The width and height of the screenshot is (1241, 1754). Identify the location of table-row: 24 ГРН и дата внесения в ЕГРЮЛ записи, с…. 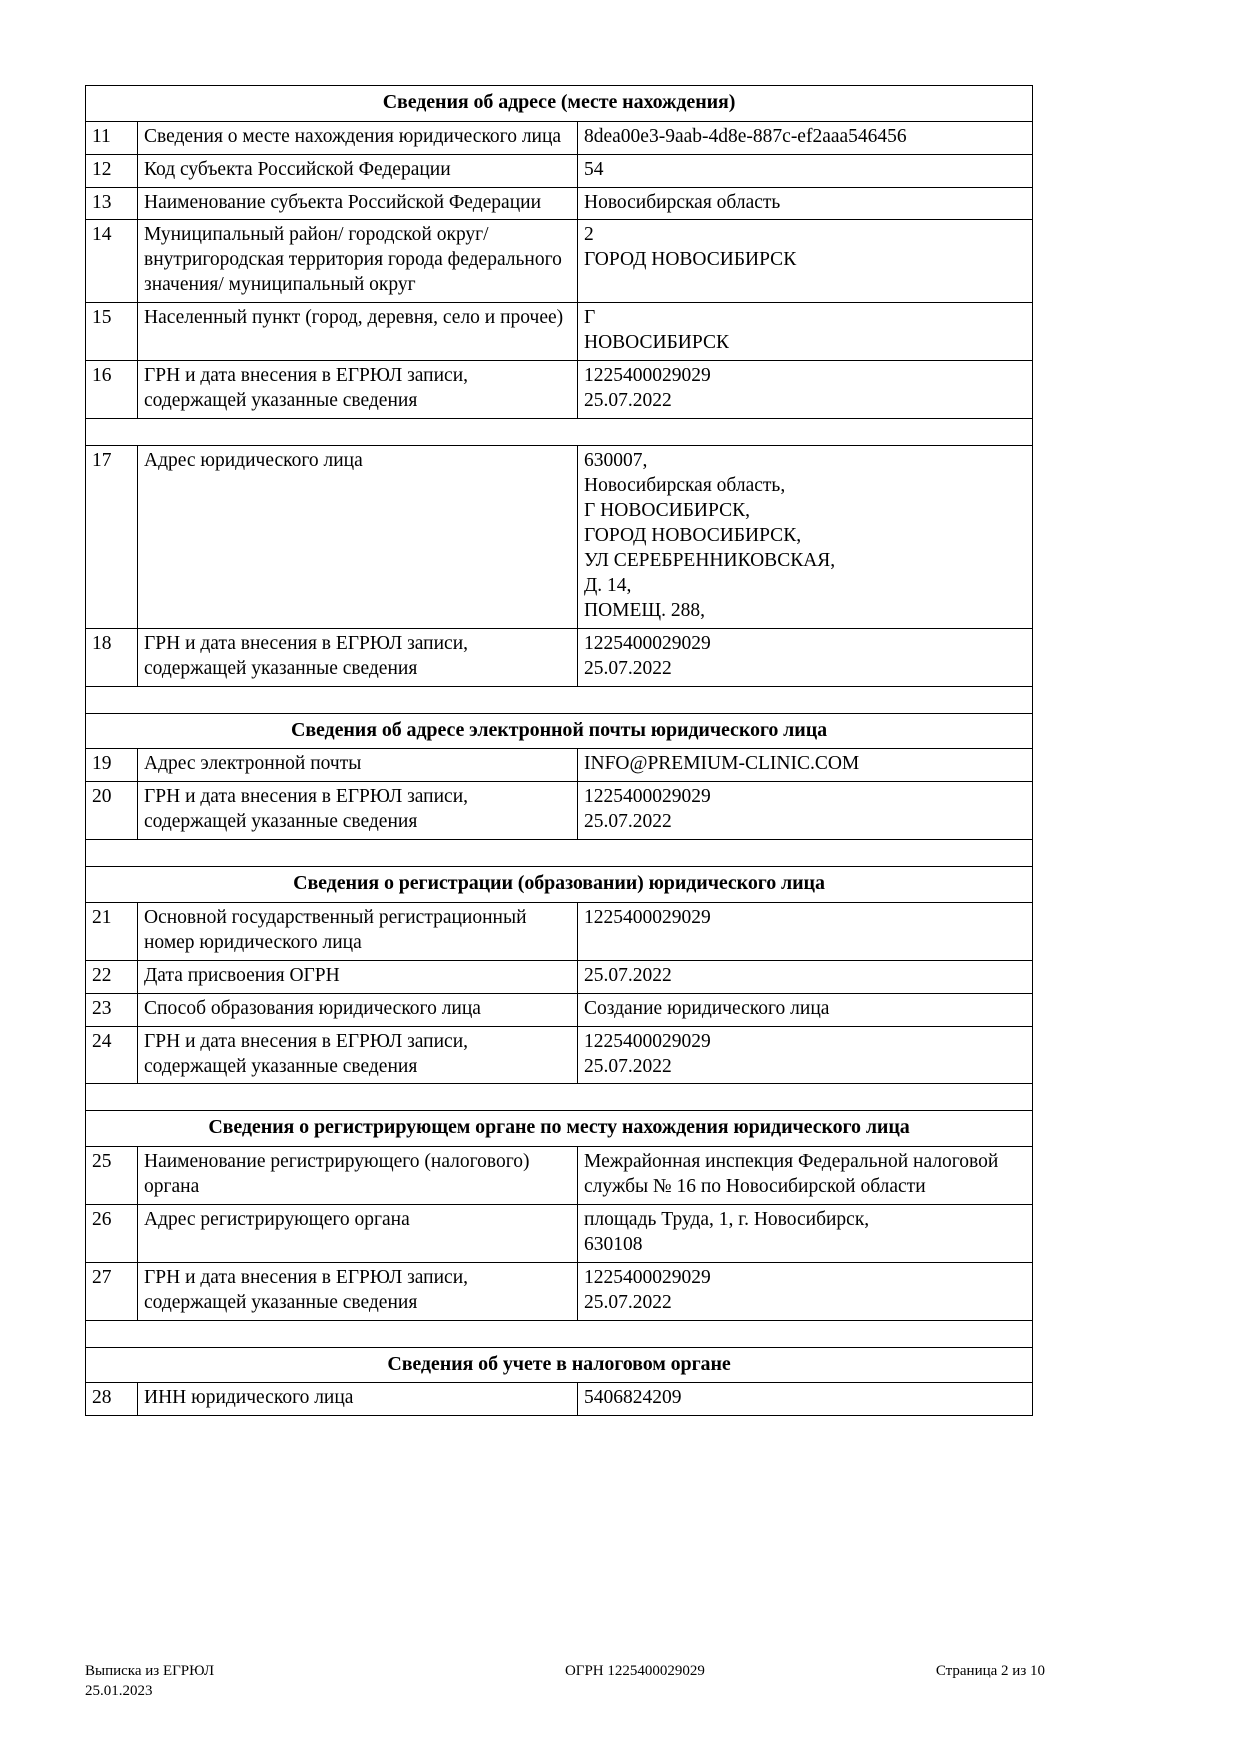
(559, 1055).